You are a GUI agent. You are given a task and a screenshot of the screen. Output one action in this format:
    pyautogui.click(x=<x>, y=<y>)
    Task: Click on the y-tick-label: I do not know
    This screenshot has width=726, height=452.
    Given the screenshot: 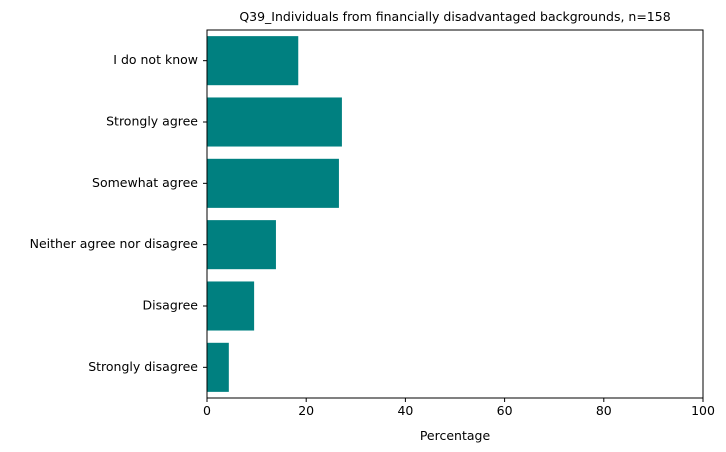 What is the action you would take?
    pyautogui.click(x=155, y=59)
    